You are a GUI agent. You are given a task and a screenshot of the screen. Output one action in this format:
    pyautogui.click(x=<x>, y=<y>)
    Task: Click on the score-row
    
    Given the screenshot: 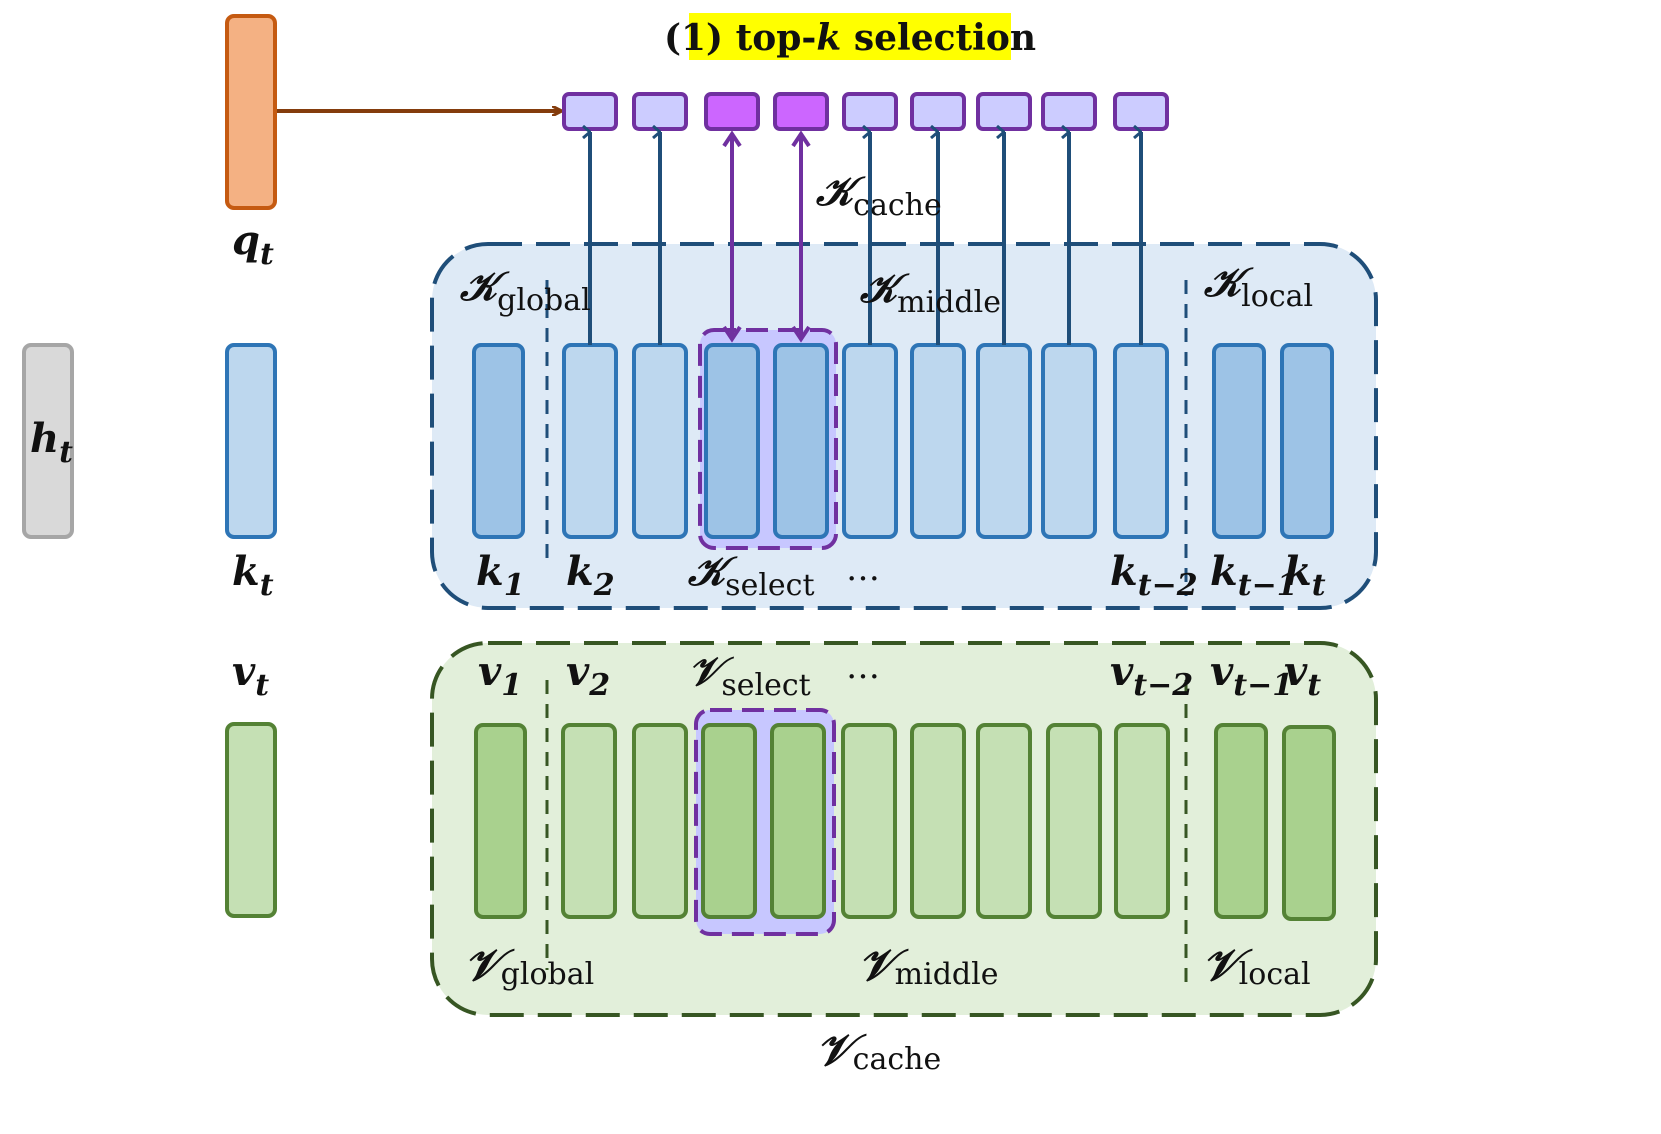 What is the action you would take?
    pyautogui.click(x=865, y=111)
    